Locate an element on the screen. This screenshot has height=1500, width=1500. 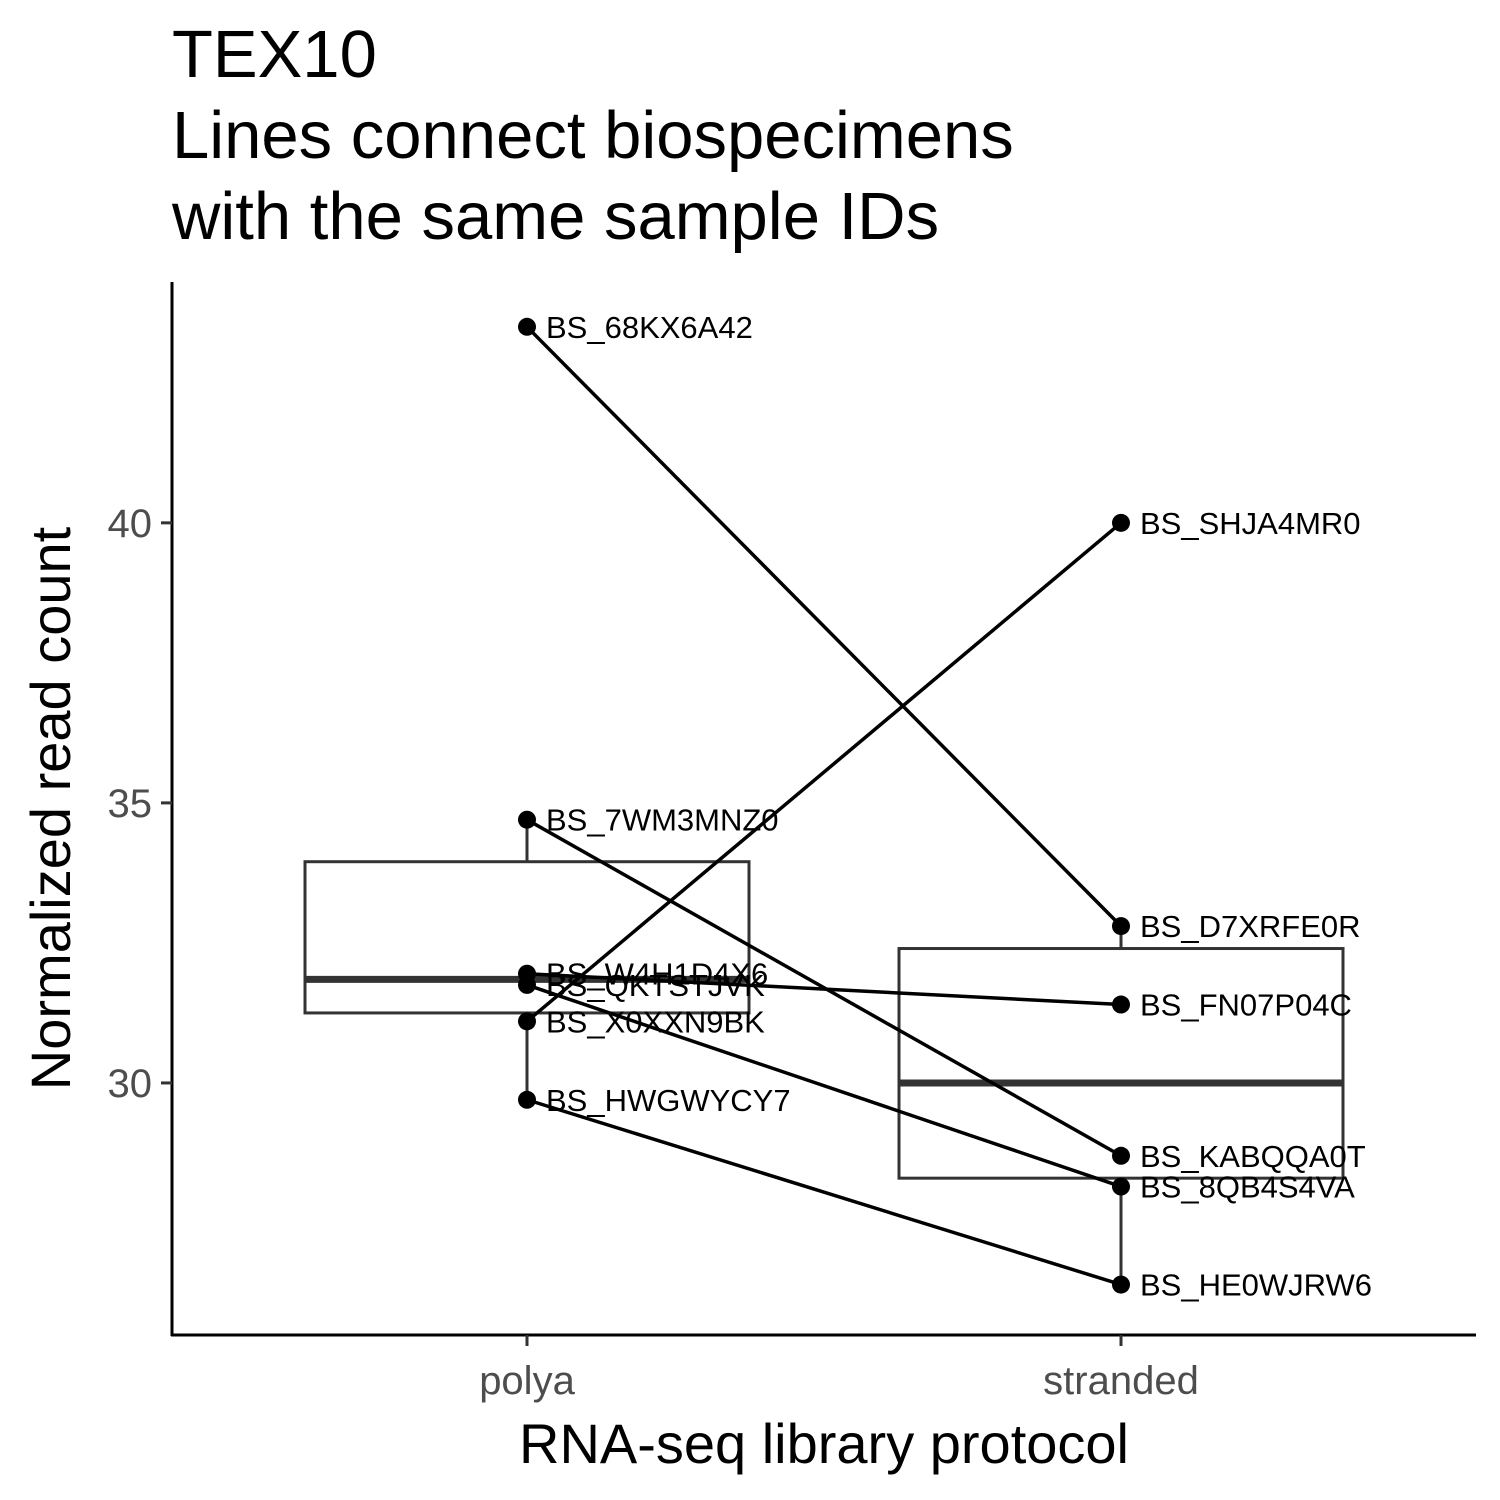
point-label-BS_QKTSTJVK: BS_QKTSTJVK is located at coordinates (655, 985).